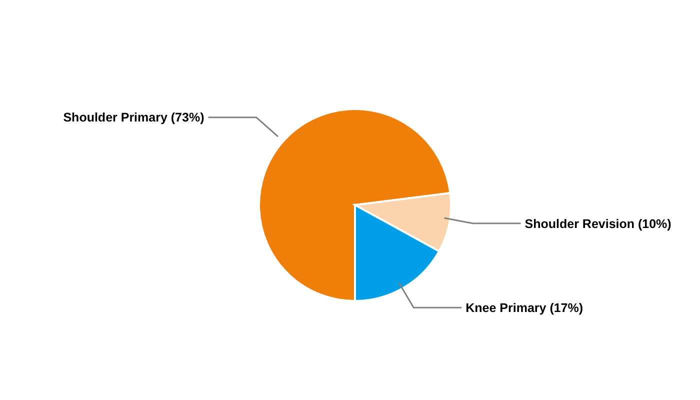 This screenshot has width=700, height=400. What do you see at coordinates (355, 205) in the screenshot?
I see `pie-slice` at bounding box center [355, 205].